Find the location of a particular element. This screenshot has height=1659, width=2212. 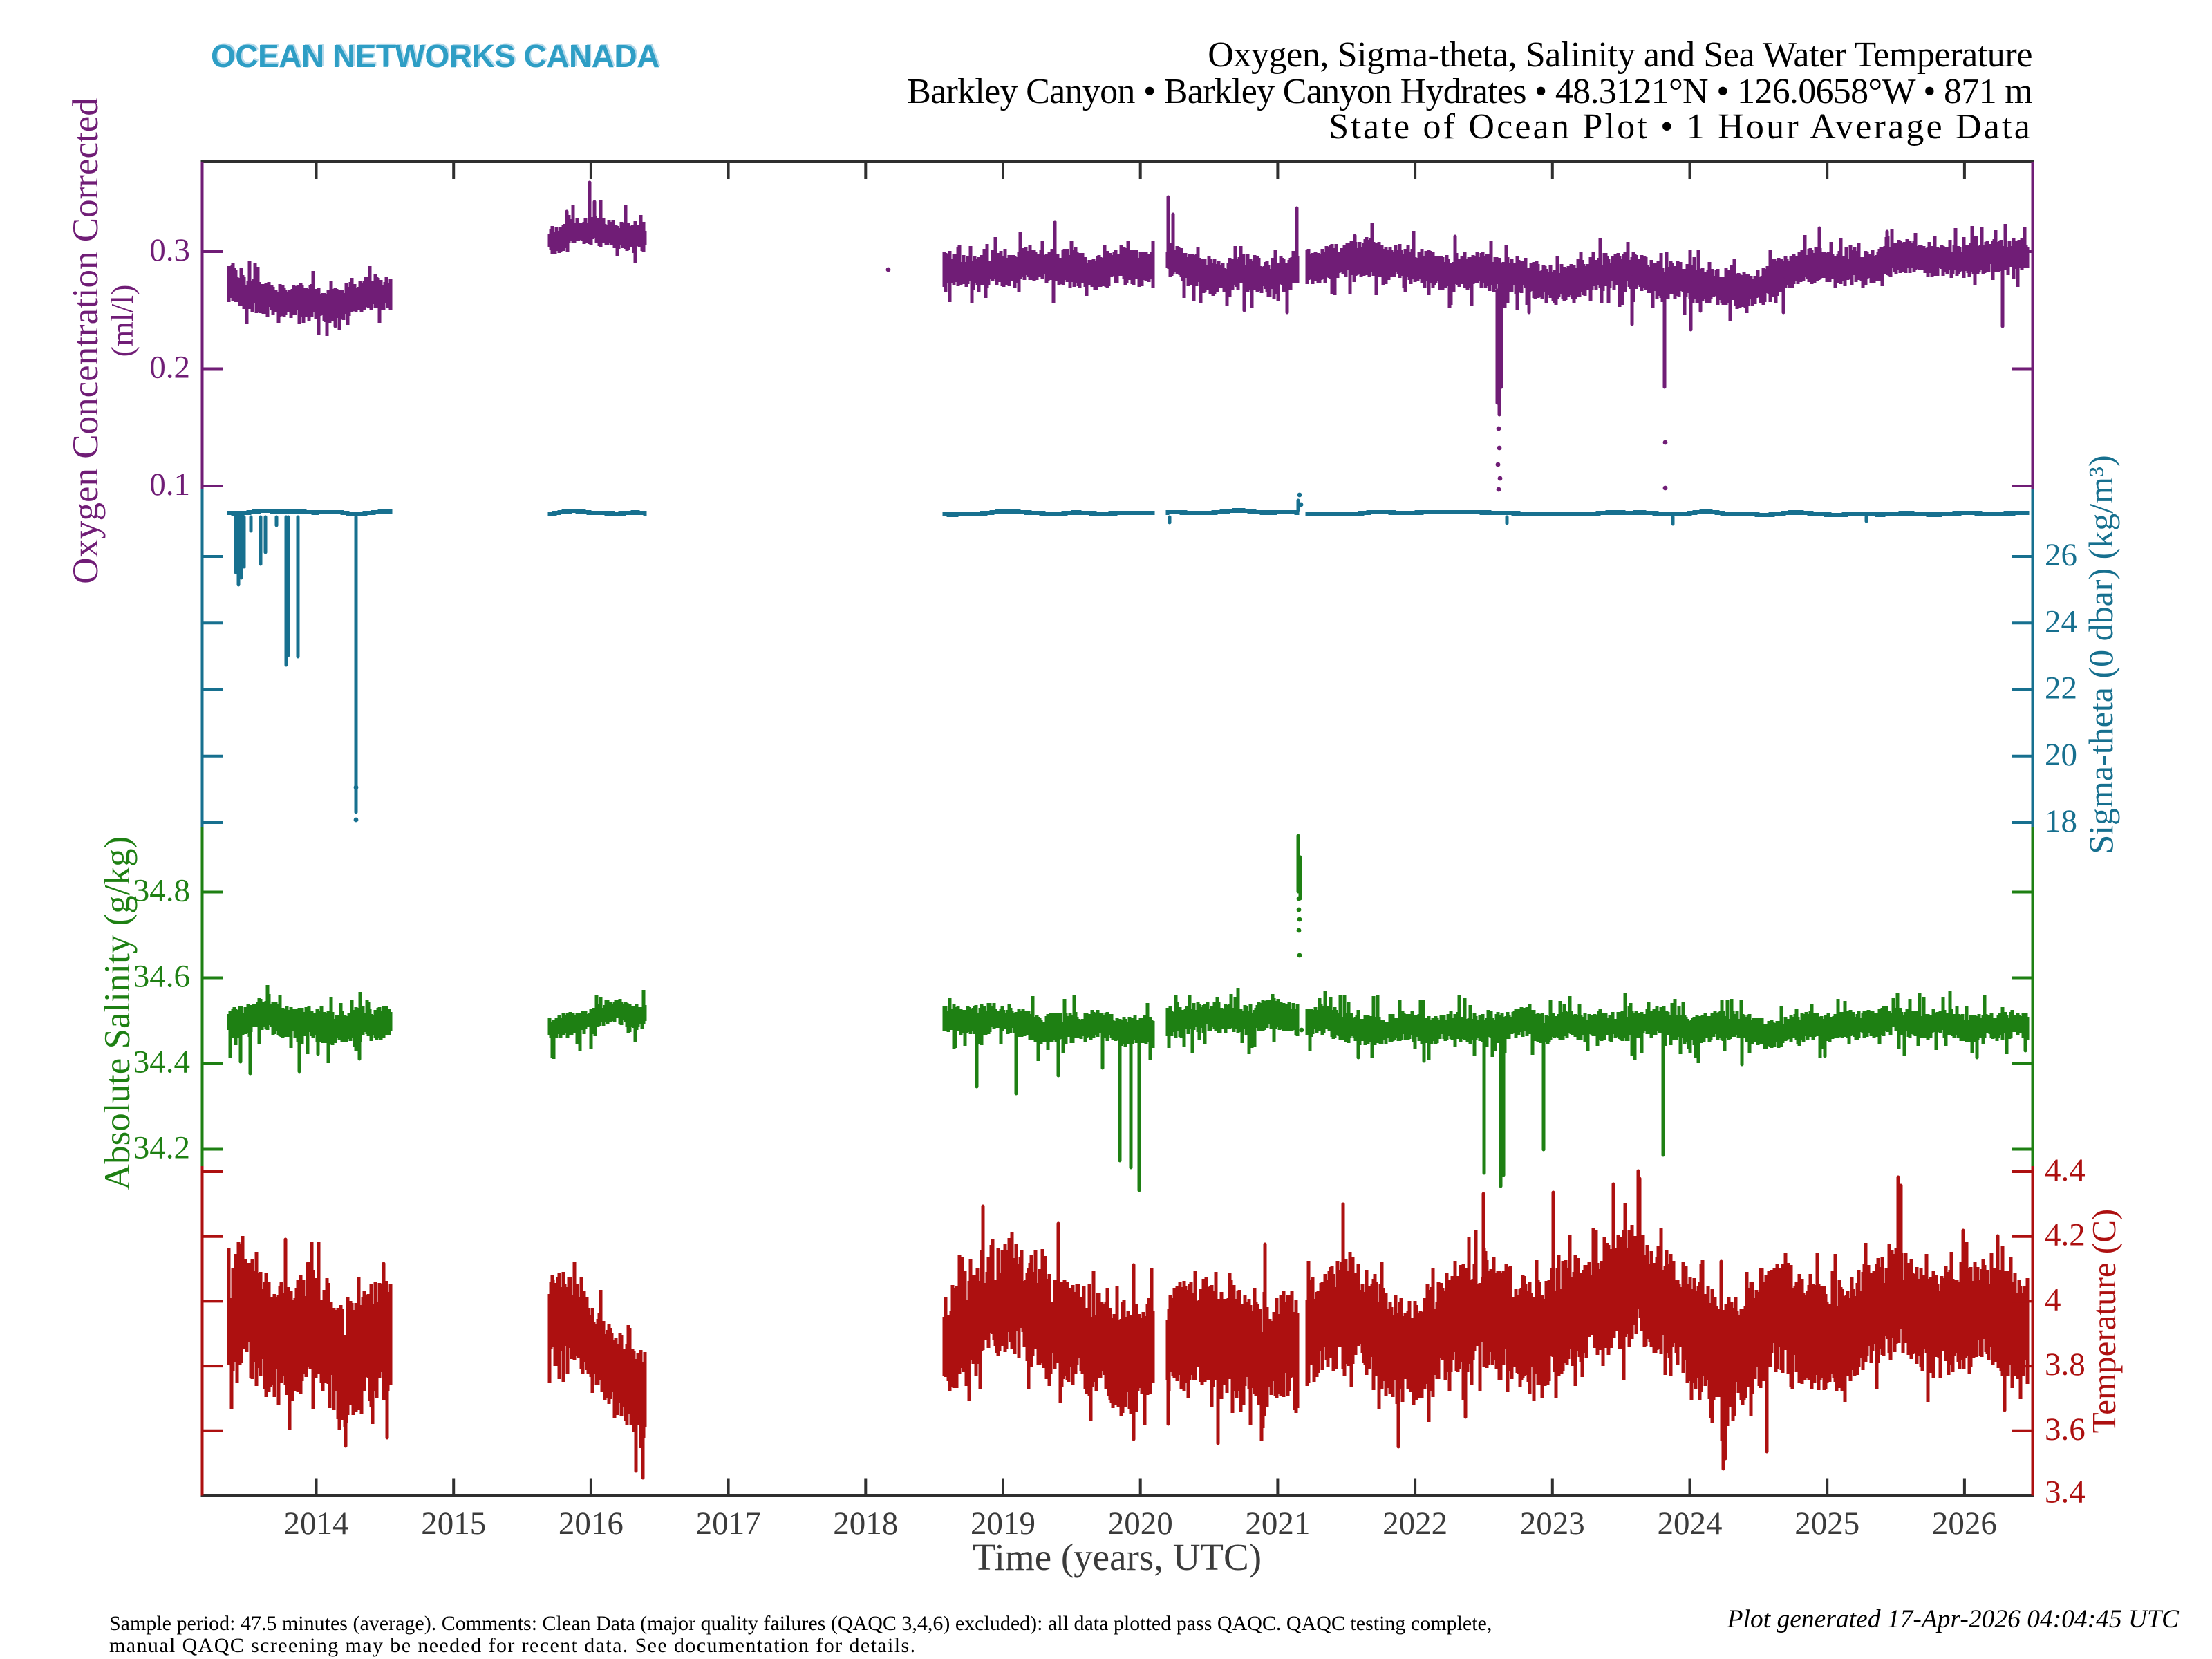

svg-text: 4 is located at coordinates (2053, 1300).